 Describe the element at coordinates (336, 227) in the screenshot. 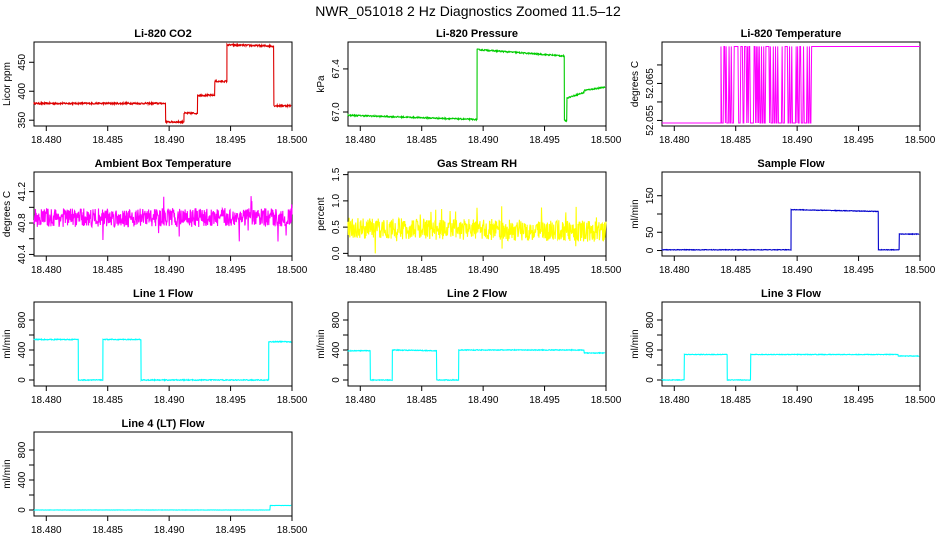

I see `y-tick-label: 0.5` at that location.